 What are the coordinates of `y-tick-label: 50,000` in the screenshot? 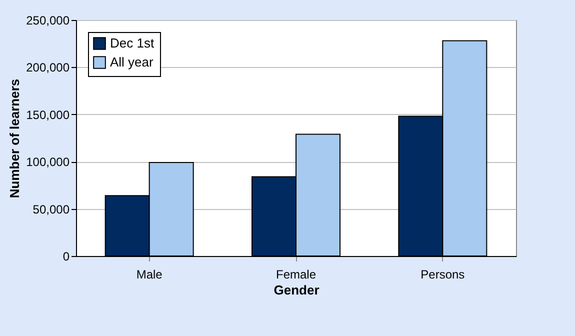 It's located at (51, 209).